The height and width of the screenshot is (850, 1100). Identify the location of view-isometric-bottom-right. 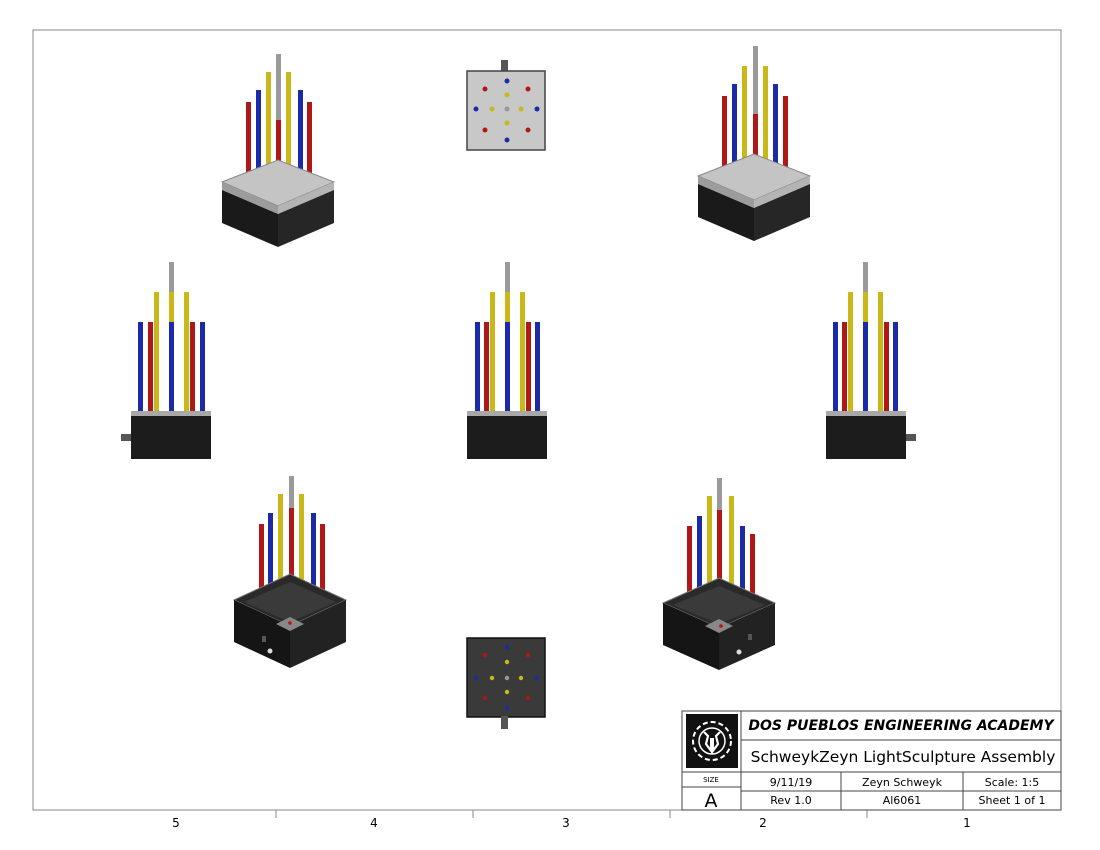
(719, 574).